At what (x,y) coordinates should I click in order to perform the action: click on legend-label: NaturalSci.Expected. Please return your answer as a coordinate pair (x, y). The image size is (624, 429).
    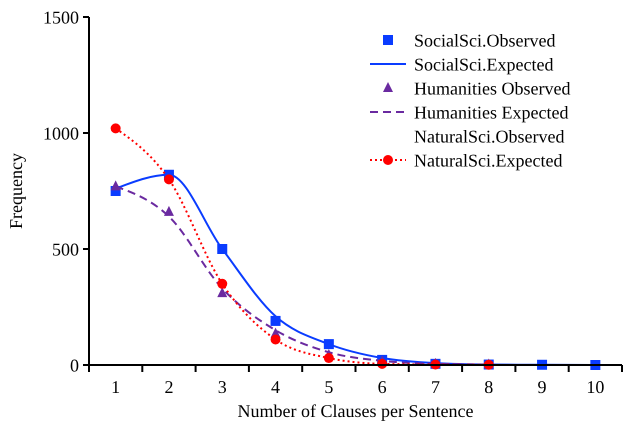
    Looking at the image, I should click on (488, 160).